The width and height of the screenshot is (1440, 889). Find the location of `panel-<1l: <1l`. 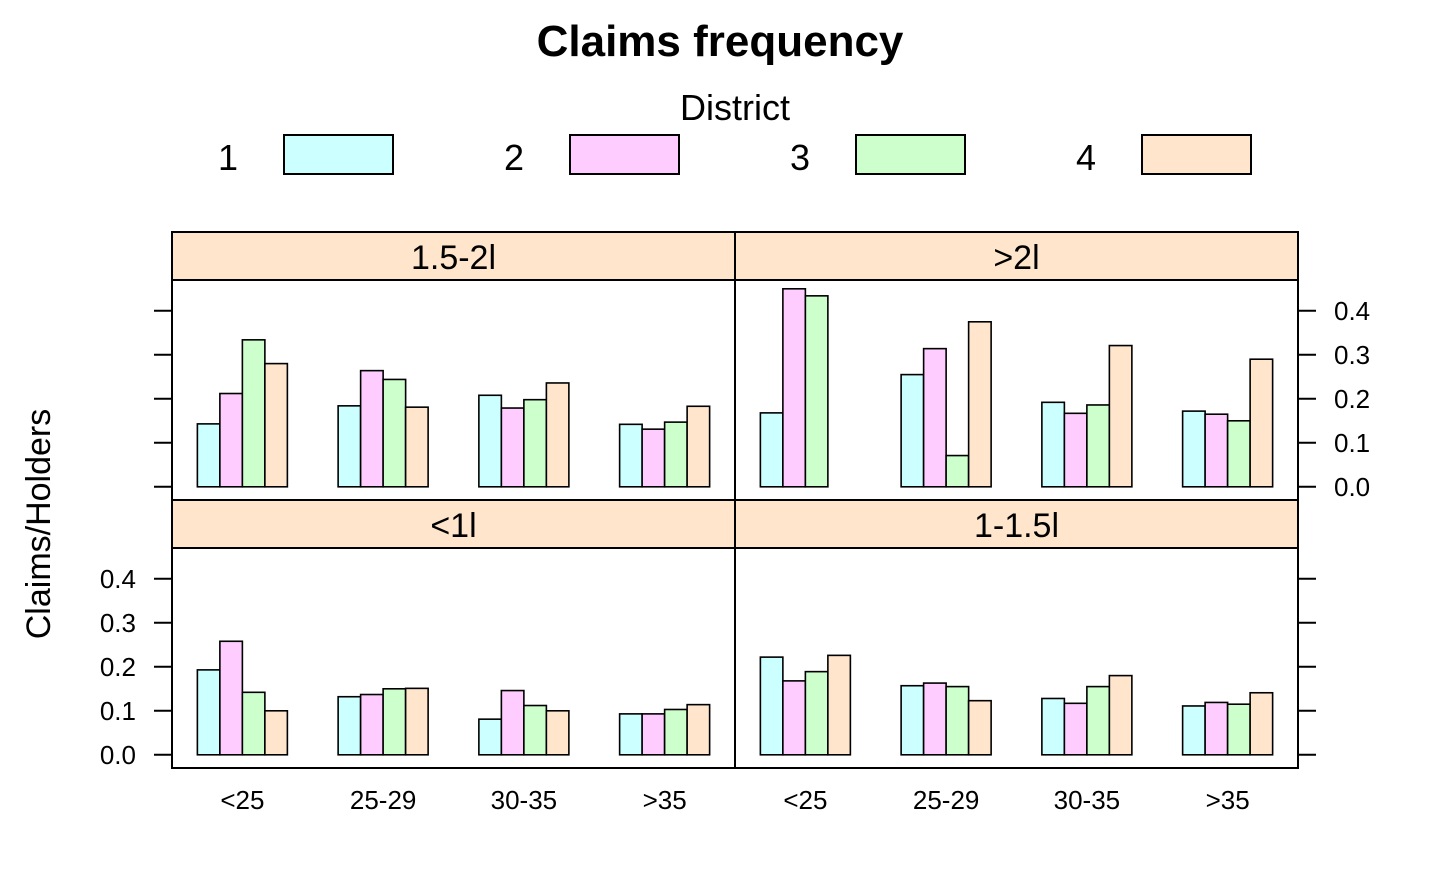

panel-<1l: <1l is located at coordinates (453, 634).